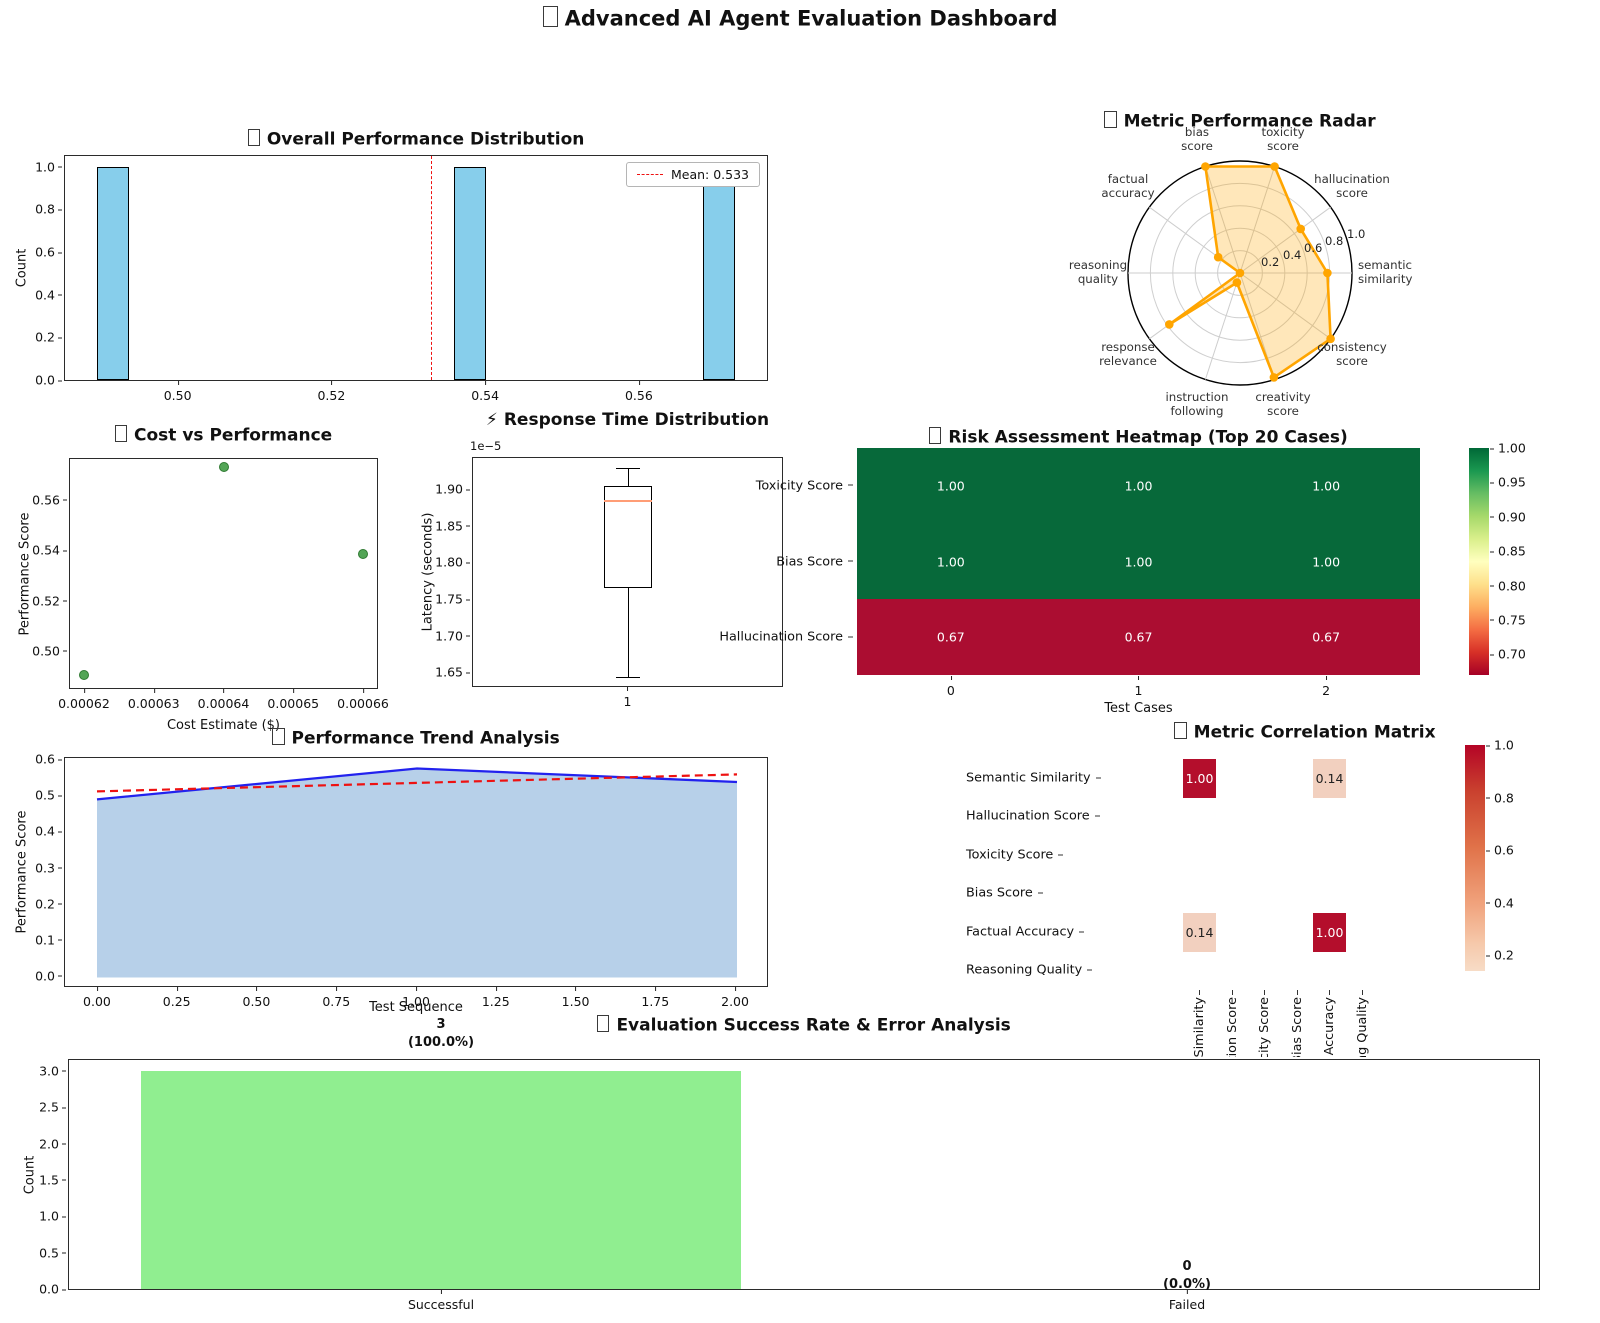  I want to click on x-tick: 1.00, so click(416, 997).